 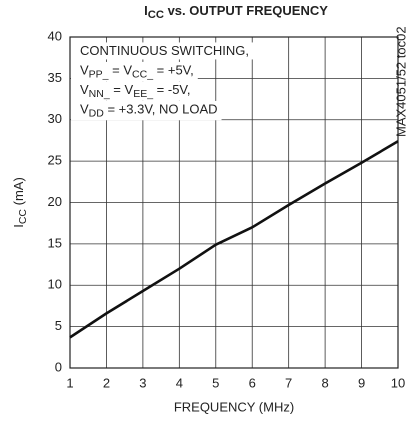 I want to click on x-tick-label: 2, so click(x=106, y=382).